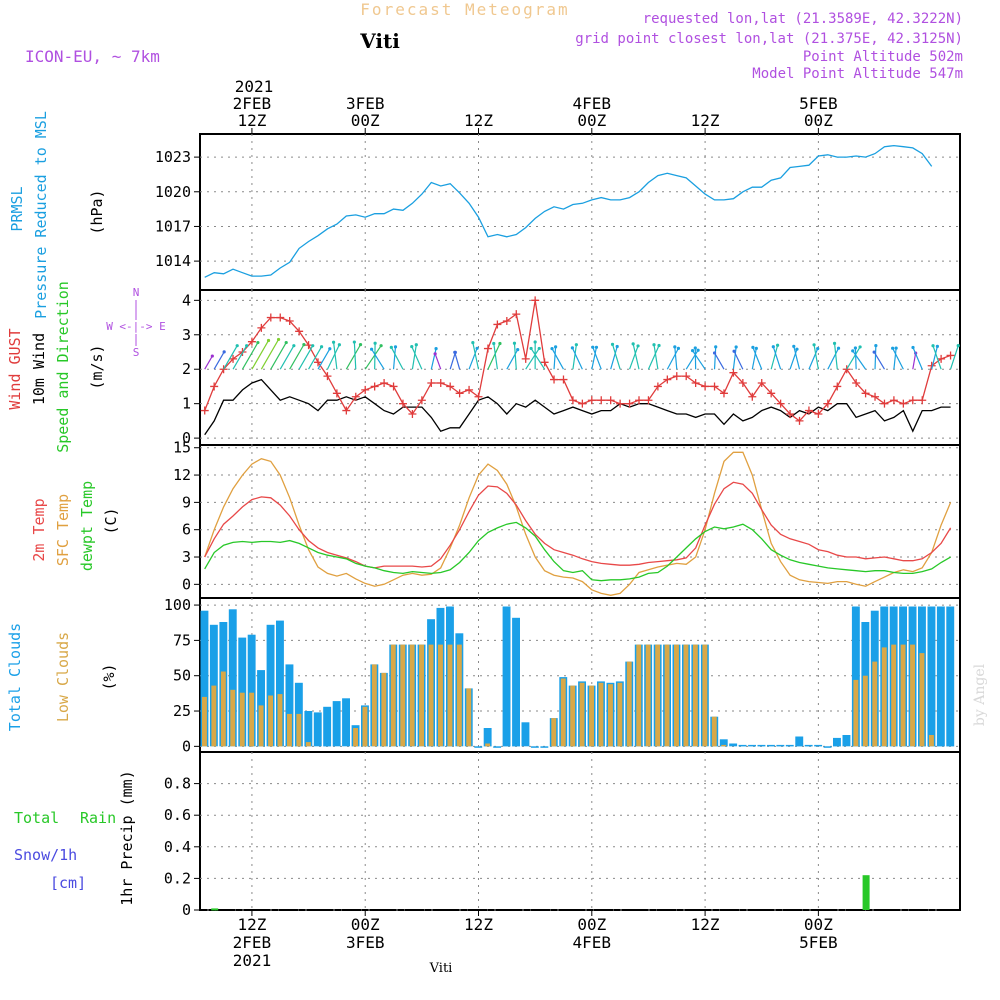  Describe the element at coordinates (173, 192) in the screenshot. I see `y-tick-label: 1020` at that location.